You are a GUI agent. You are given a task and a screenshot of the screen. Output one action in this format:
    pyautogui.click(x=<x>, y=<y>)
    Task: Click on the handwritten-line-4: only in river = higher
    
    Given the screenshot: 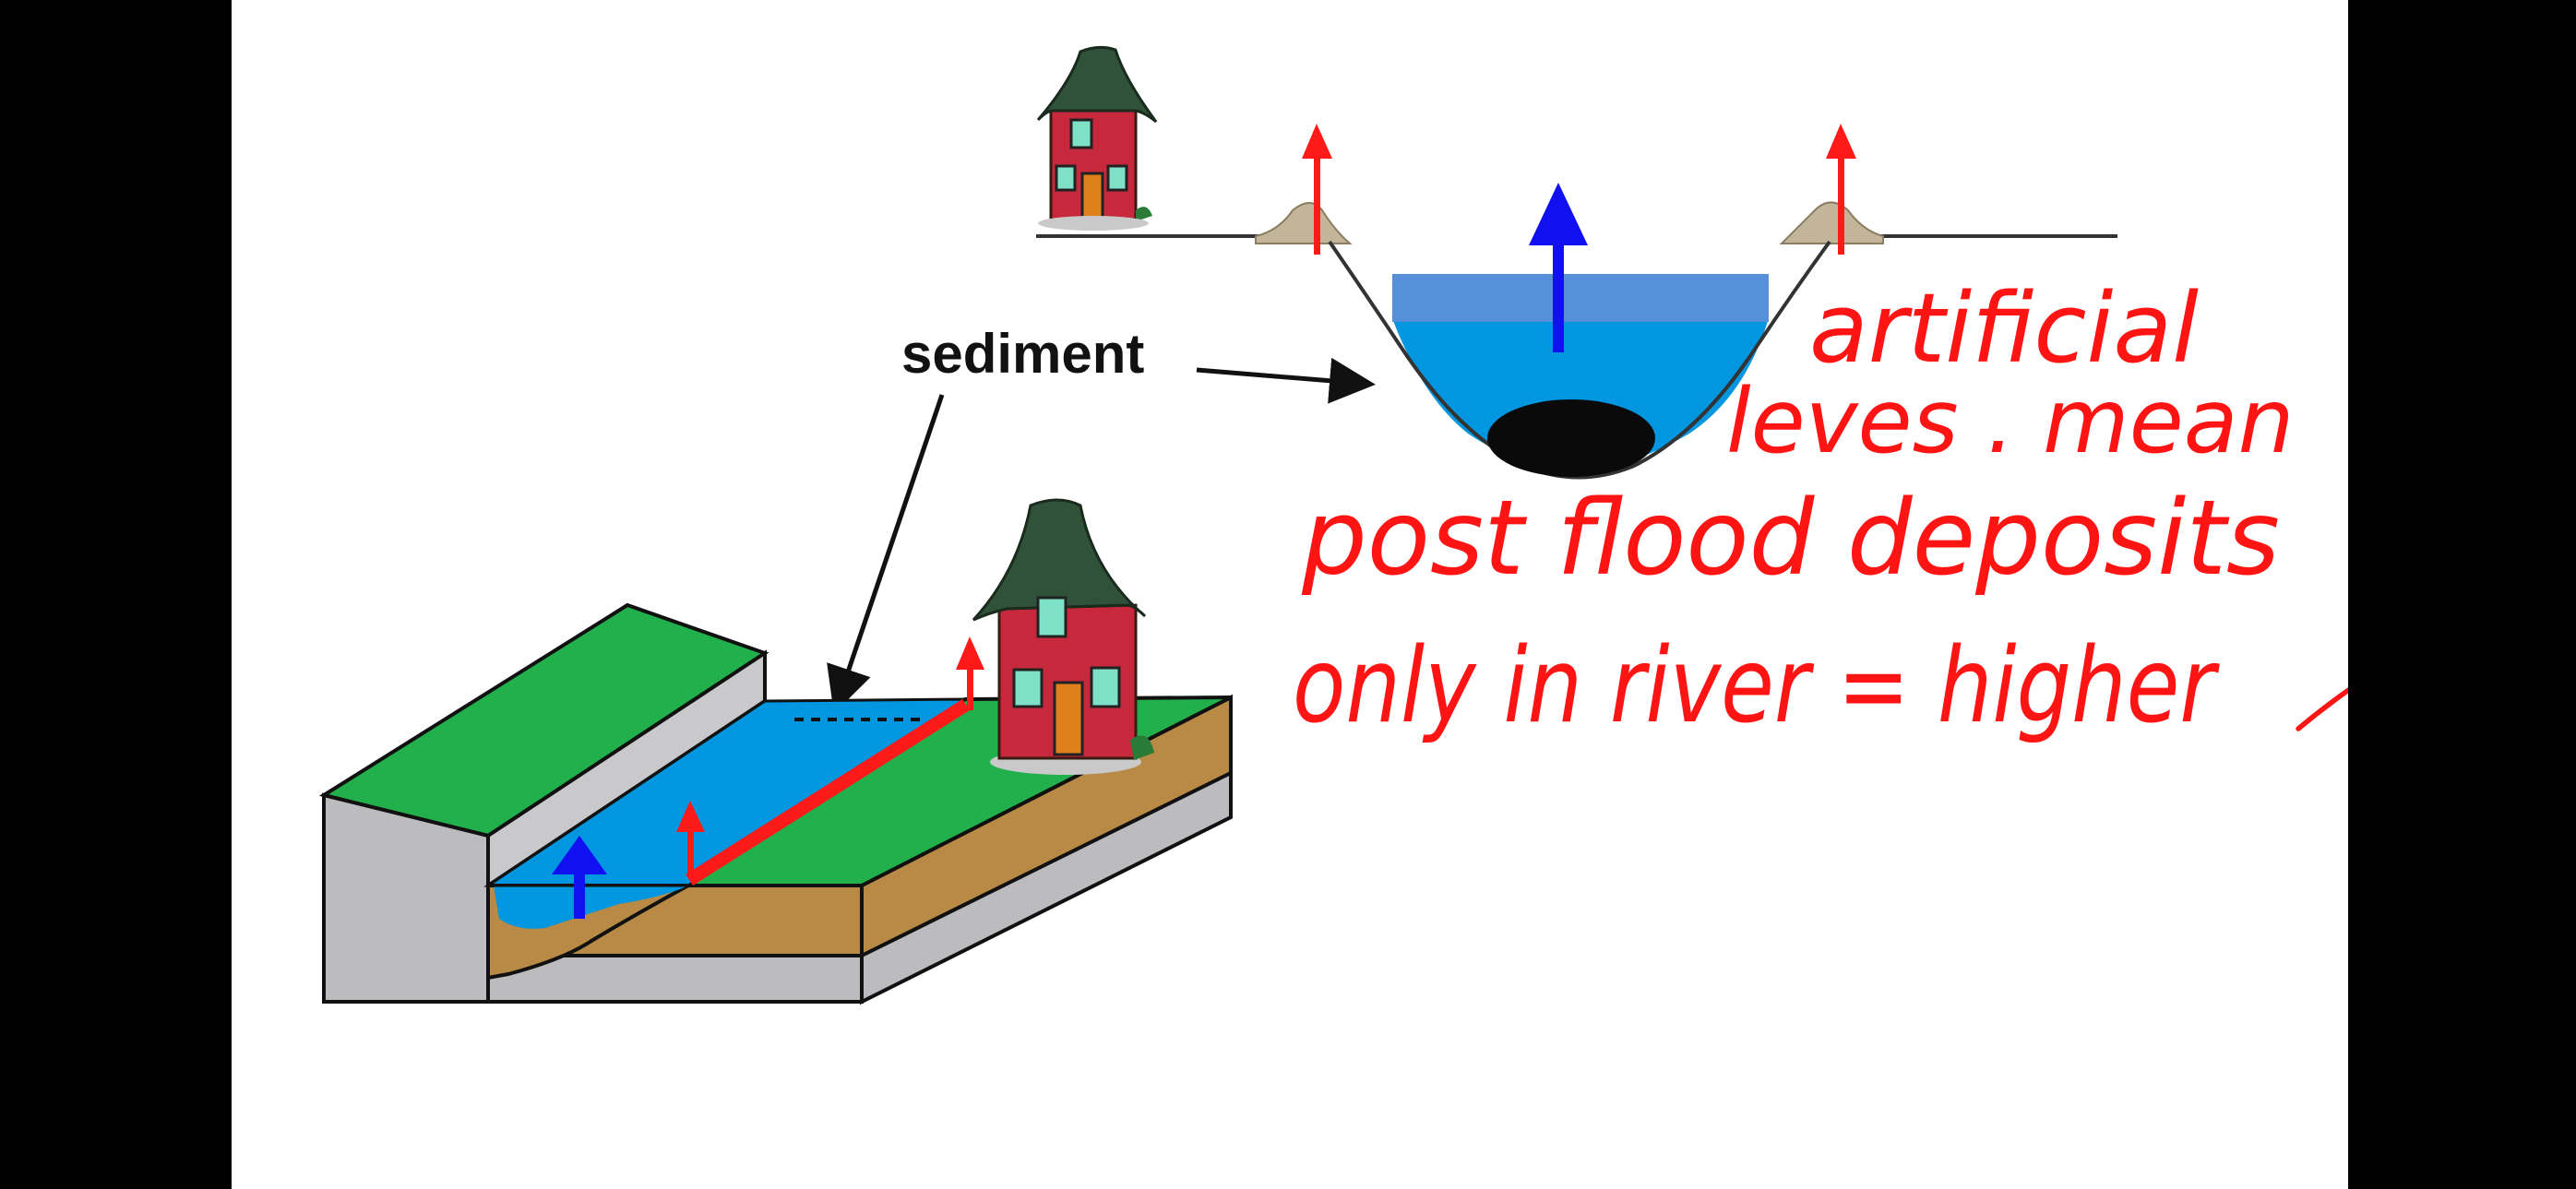 What is the action you would take?
    pyautogui.click(x=1756, y=686)
    